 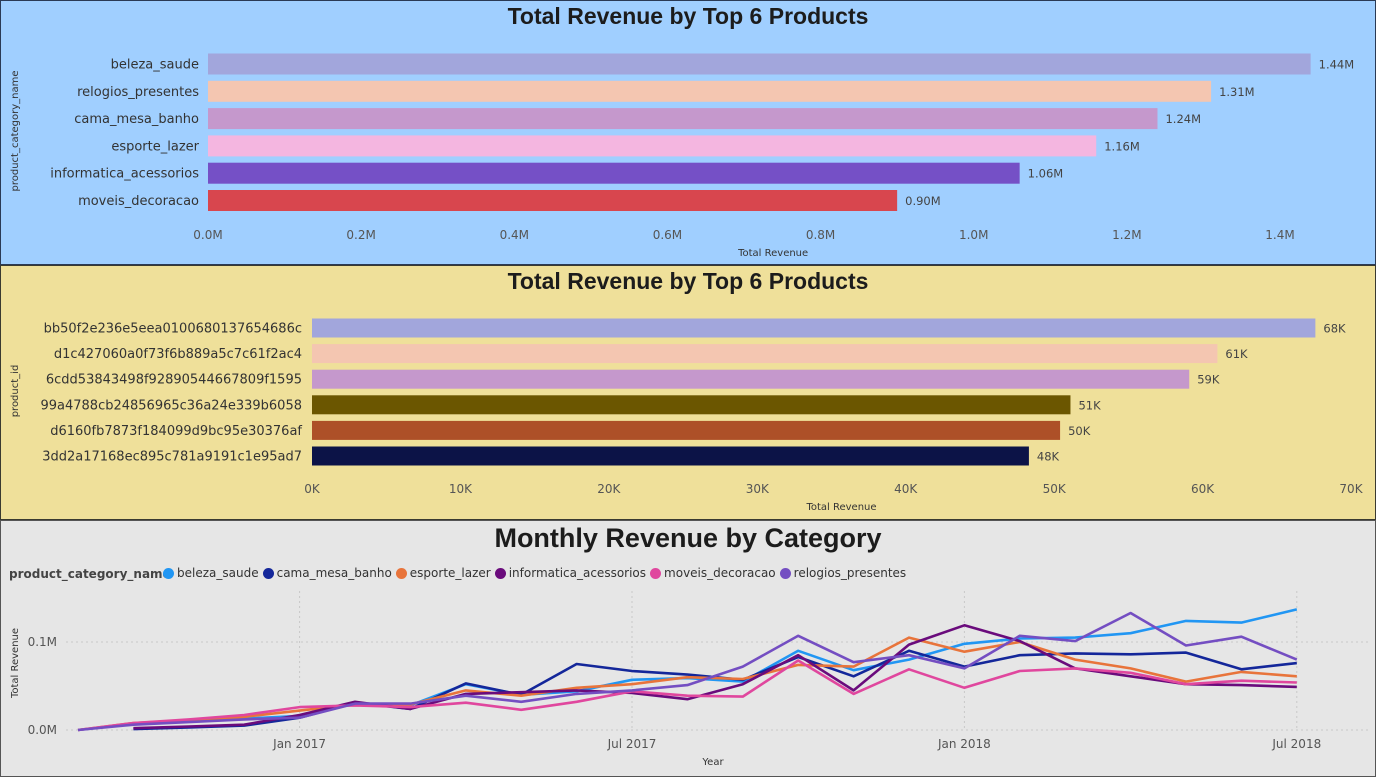 I want to click on legend-label: informatica_acessorios, so click(x=577, y=573).